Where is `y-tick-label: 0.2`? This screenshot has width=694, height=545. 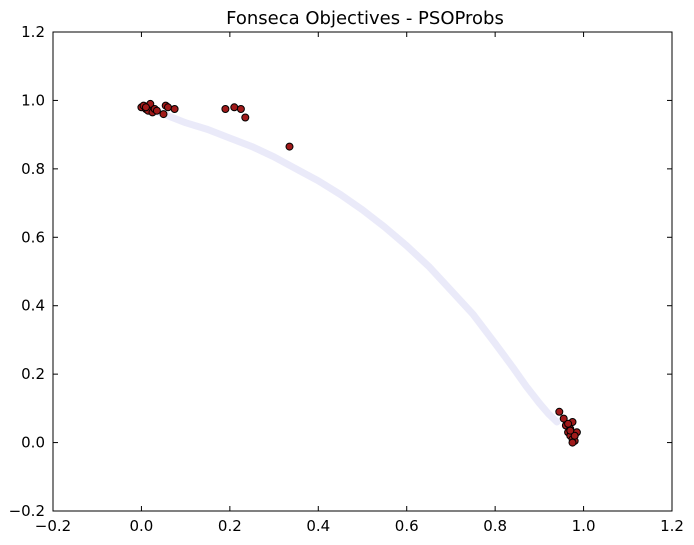 y-tick-label: 0.2 is located at coordinates (33, 374).